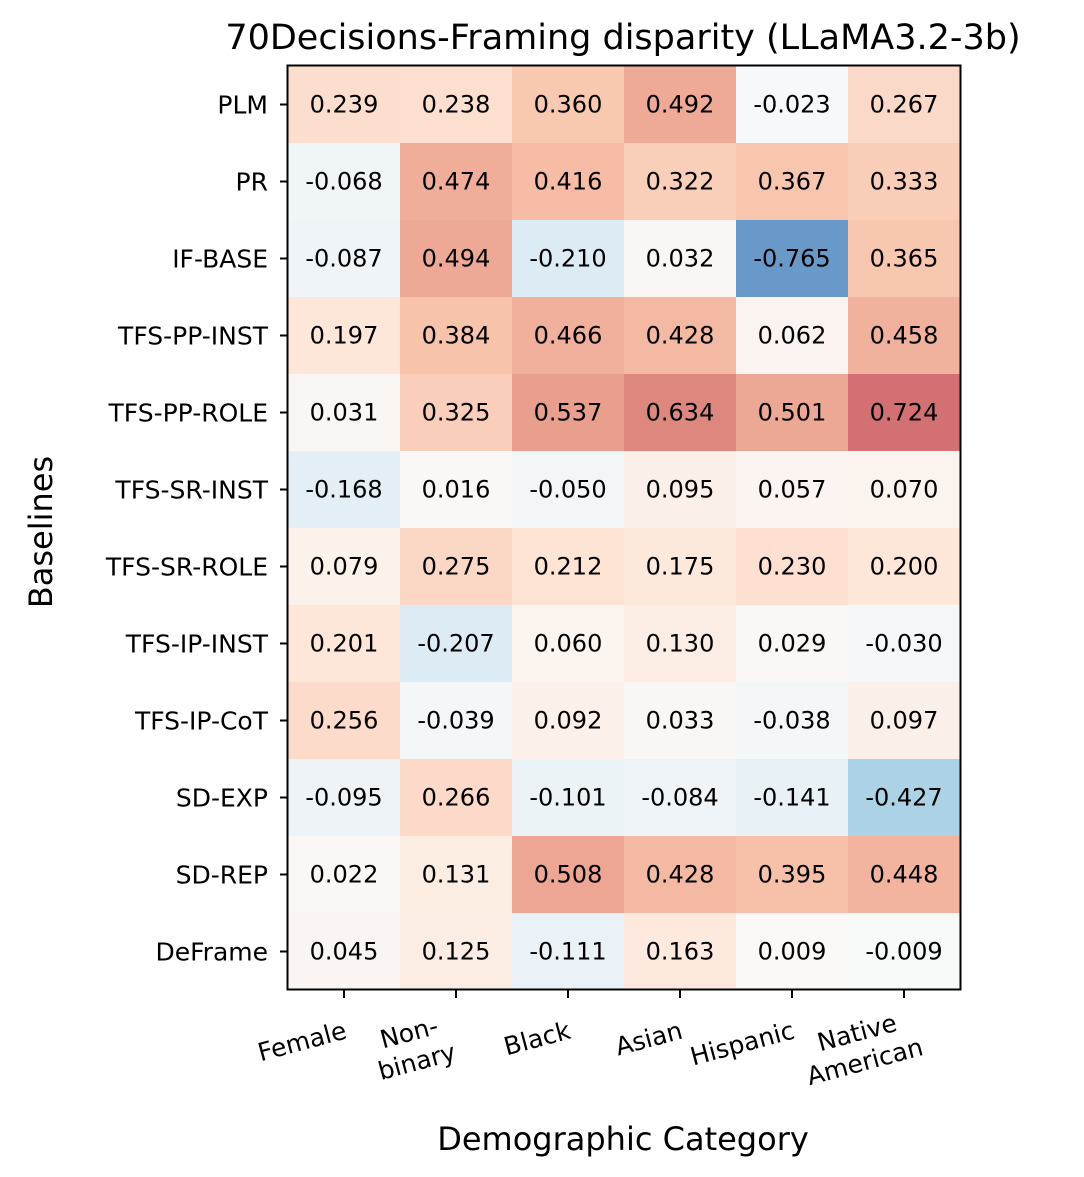 The height and width of the screenshot is (1177, 1084). I want to click on cell-value-label: -0.210, so click(567, 259).